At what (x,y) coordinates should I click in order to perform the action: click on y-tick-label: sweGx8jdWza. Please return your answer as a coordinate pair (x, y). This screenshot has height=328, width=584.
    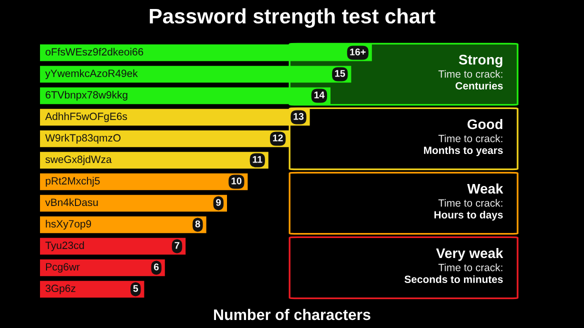
    Looking at the image, I should click on (78, 160).